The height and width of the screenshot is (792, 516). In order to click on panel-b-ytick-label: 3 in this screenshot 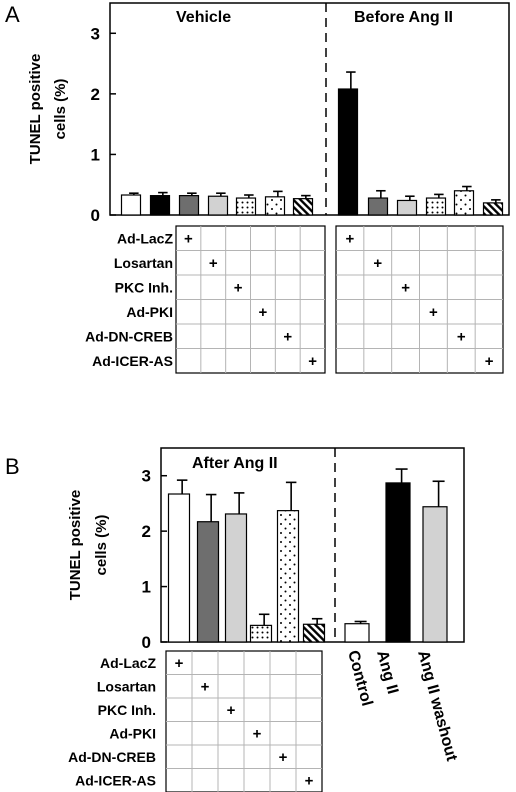, I will do `click(146, 476)`.